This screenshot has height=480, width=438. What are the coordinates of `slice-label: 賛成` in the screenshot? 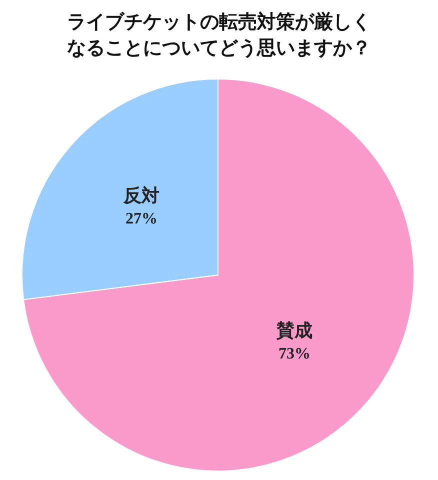 It's located at (293, 330).